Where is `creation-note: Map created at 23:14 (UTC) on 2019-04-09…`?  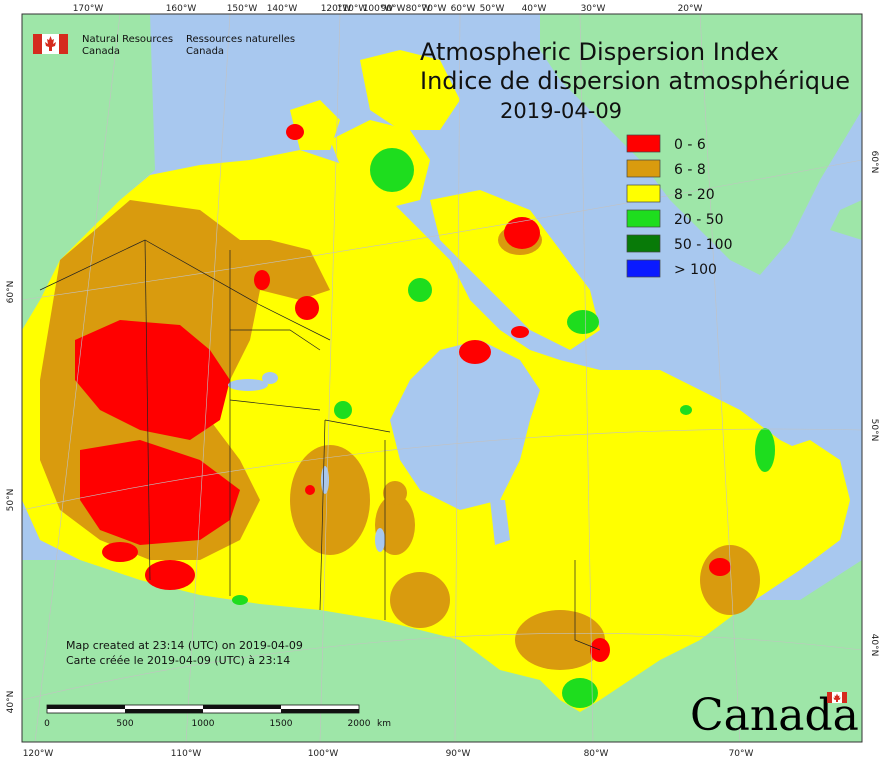
creation-note: Map created at 23:14 (UTC) on 2019-04-09… is located at coordinates (184, 653).